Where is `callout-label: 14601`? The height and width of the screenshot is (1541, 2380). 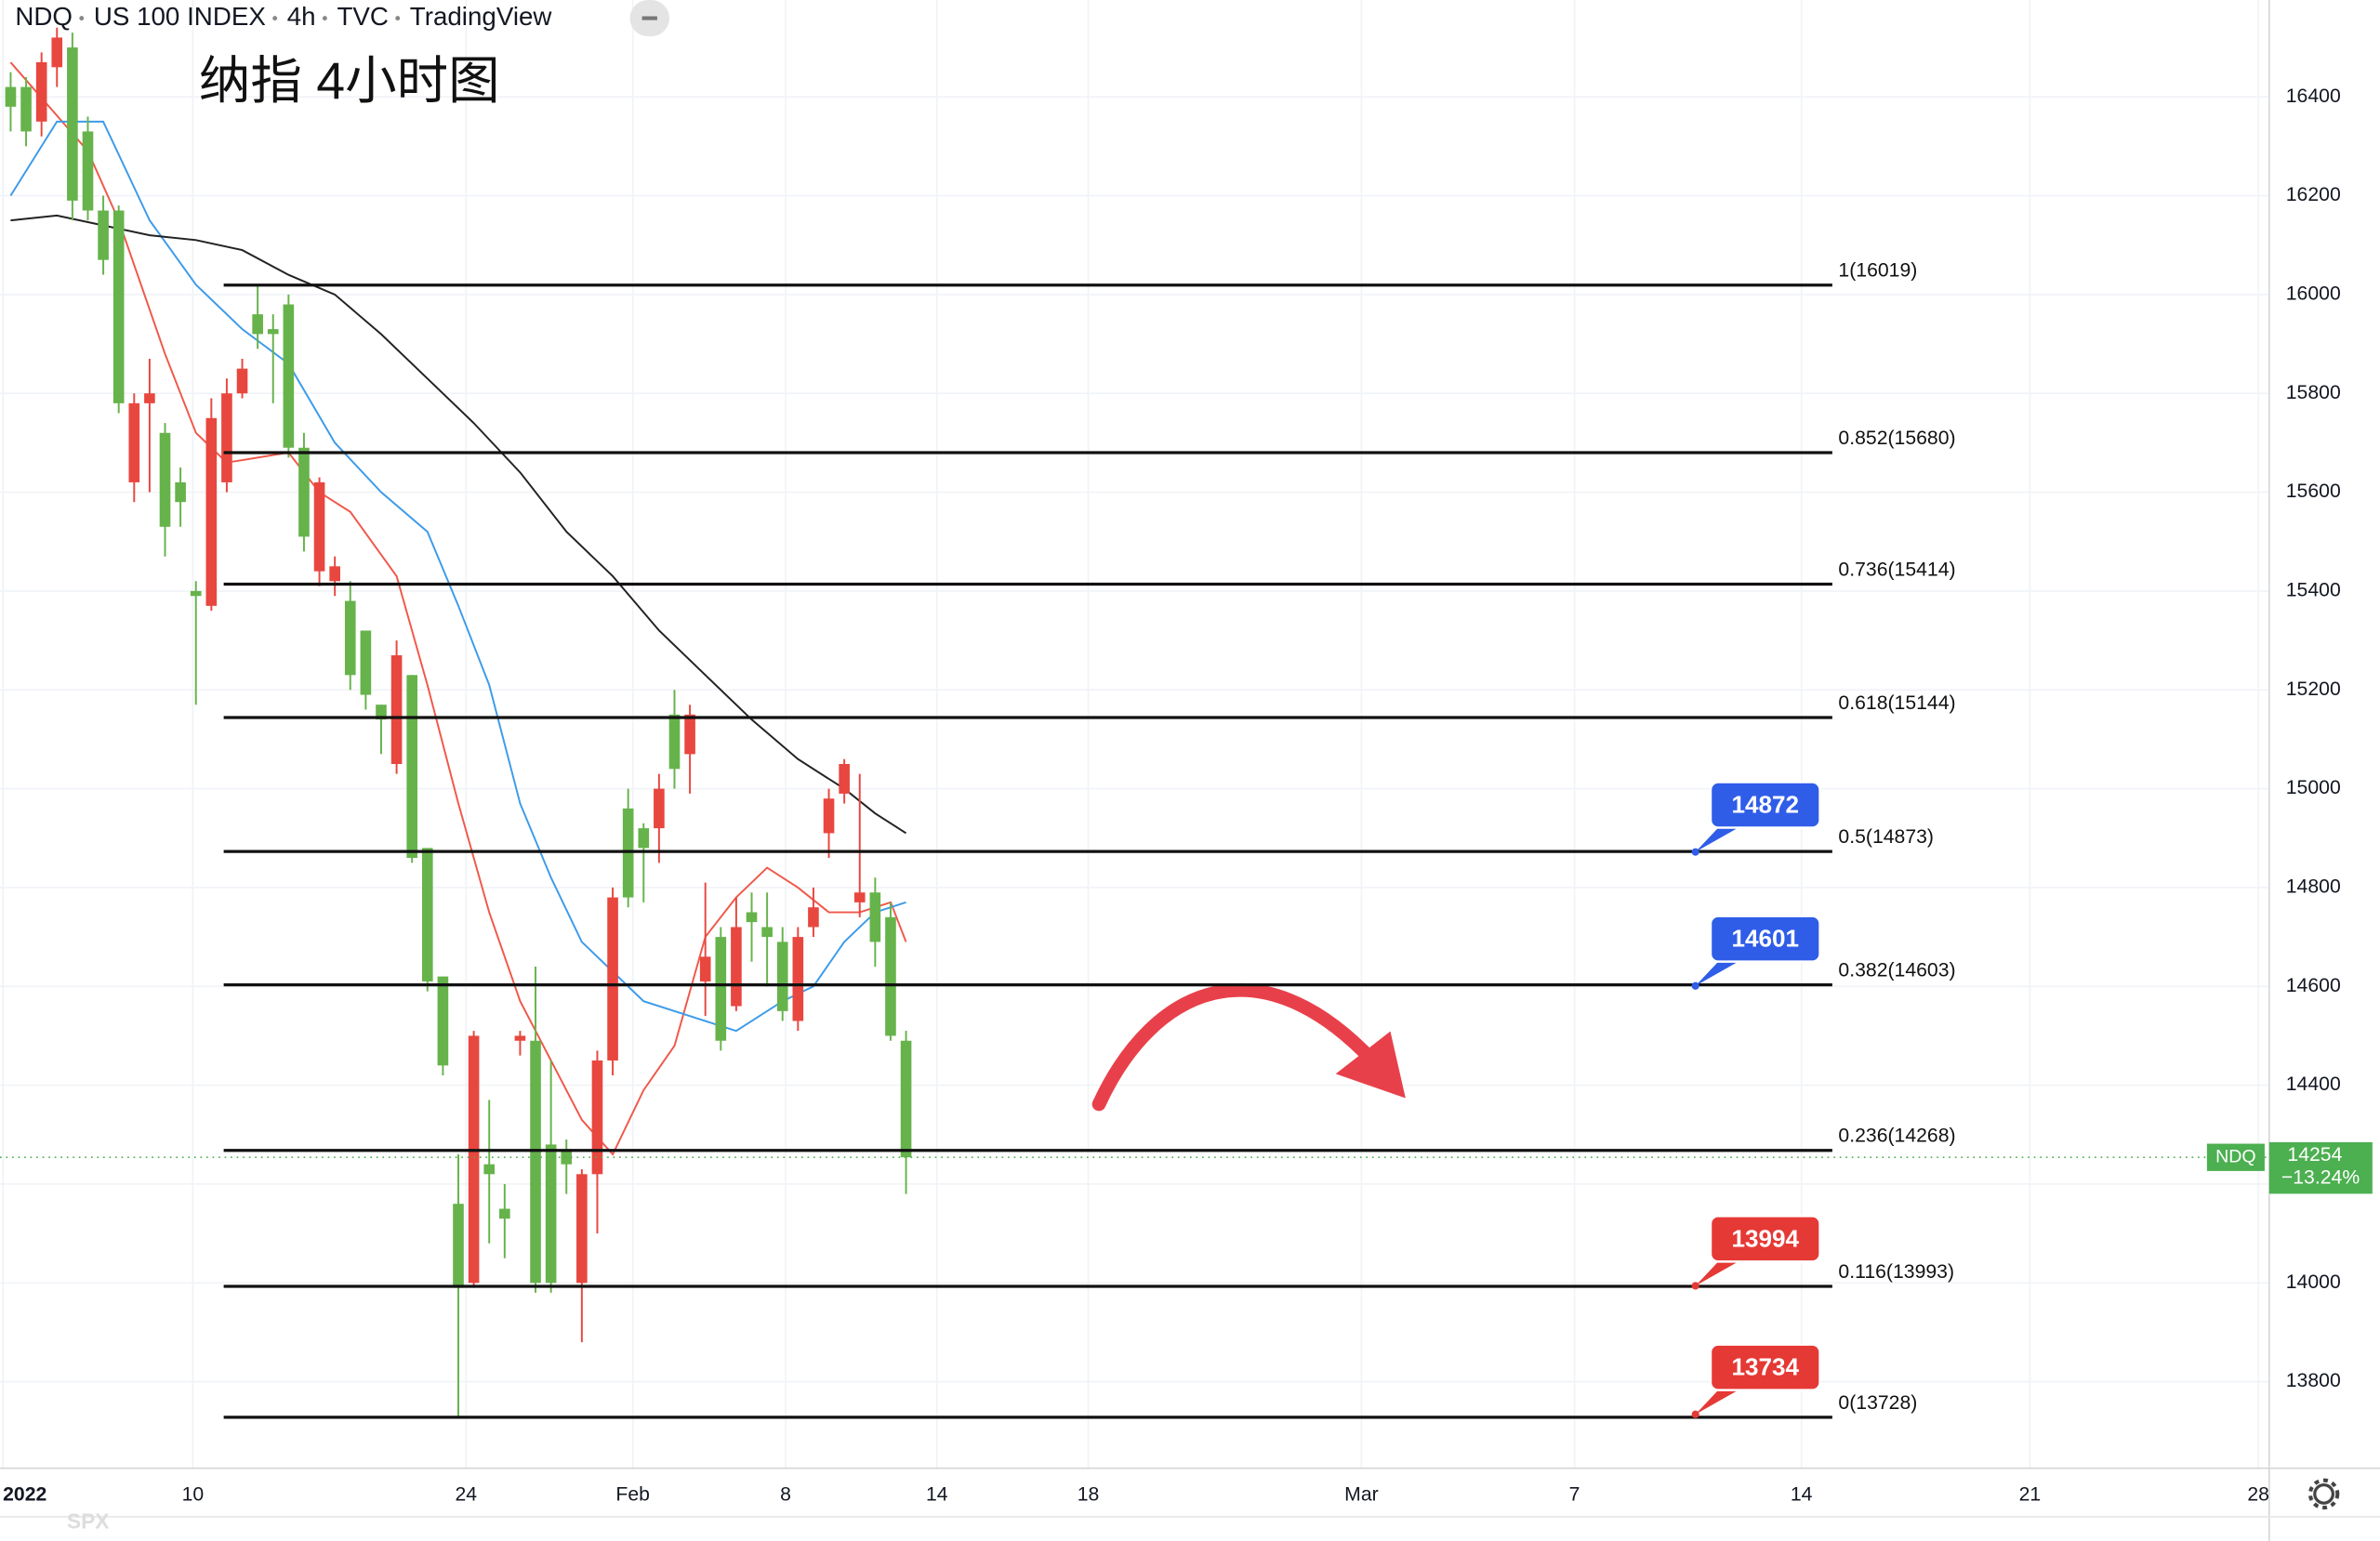 callout-label: 14601 is located at coordinates (1765, 939).